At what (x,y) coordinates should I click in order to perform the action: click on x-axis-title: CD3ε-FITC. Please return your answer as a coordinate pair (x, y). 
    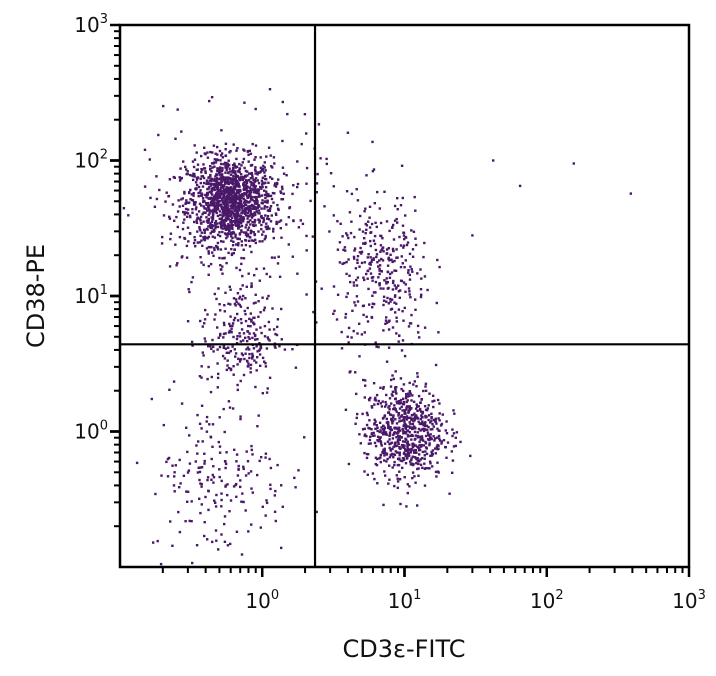
    Looking at the image, I should click on (403, 649).